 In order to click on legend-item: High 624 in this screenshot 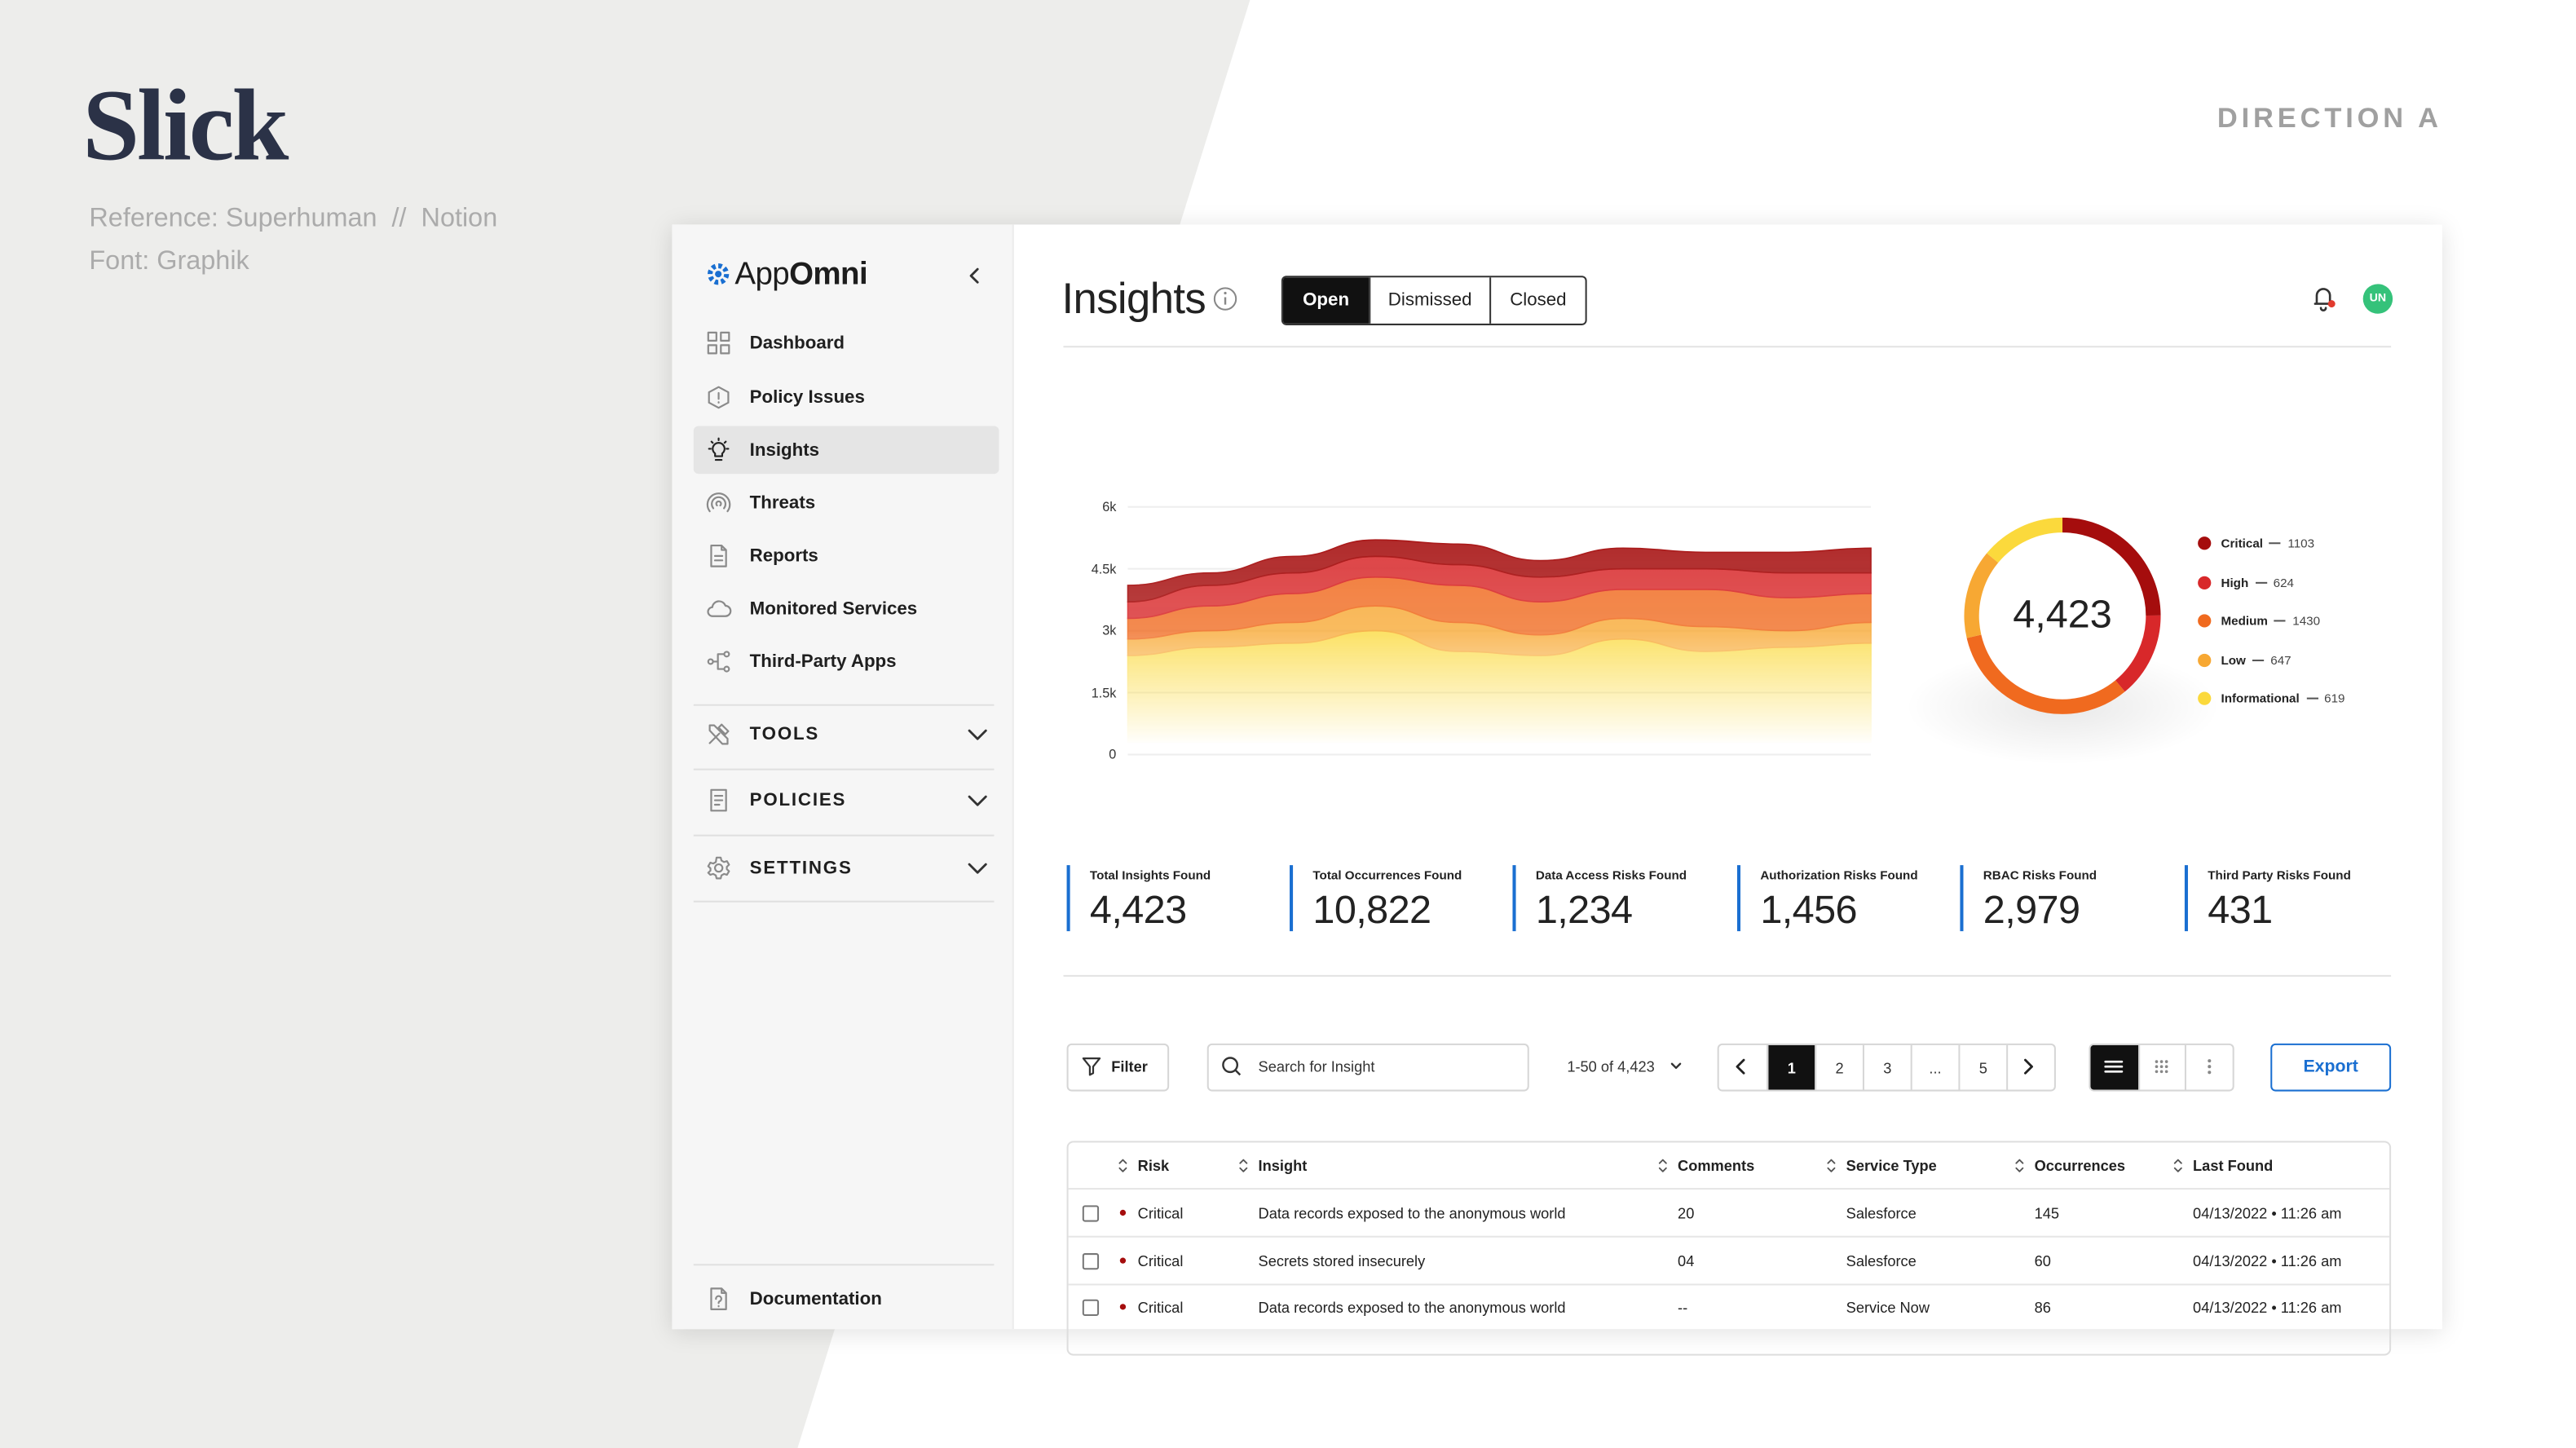, I will do `click(2257, 583)`.